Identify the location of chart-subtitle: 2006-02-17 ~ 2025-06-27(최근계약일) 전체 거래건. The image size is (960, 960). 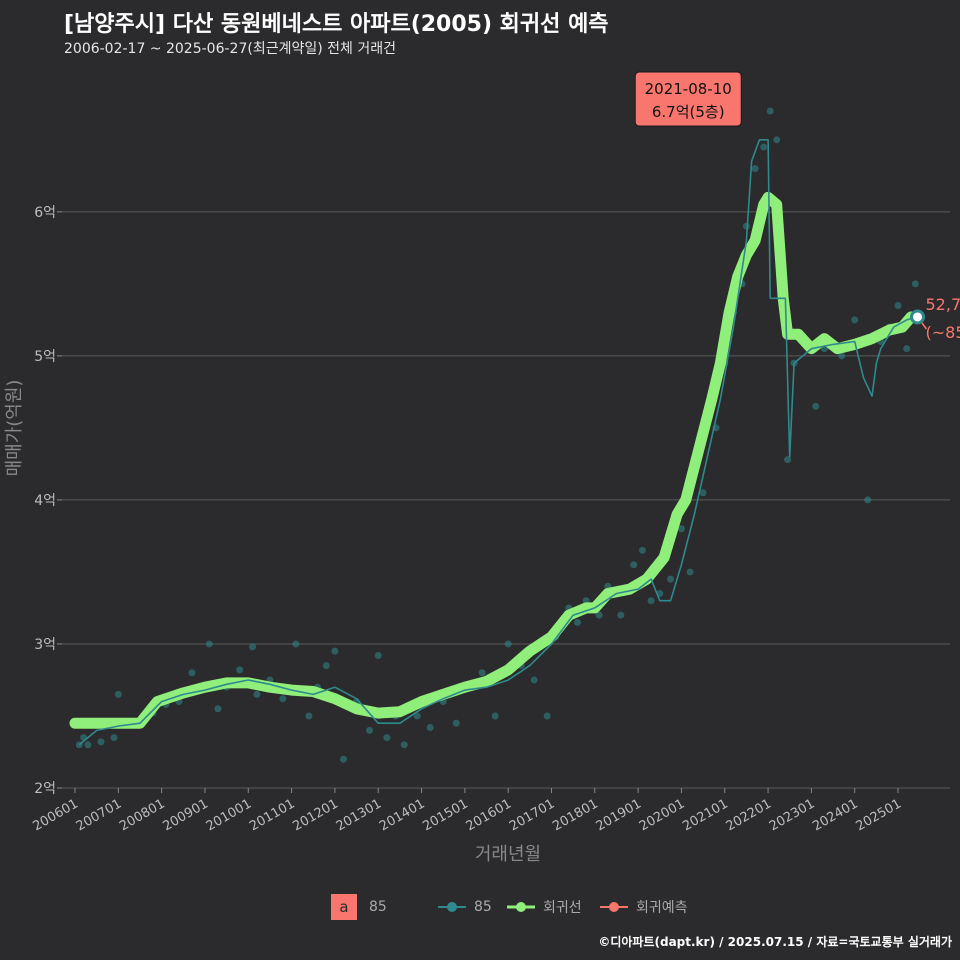
(230, 49).